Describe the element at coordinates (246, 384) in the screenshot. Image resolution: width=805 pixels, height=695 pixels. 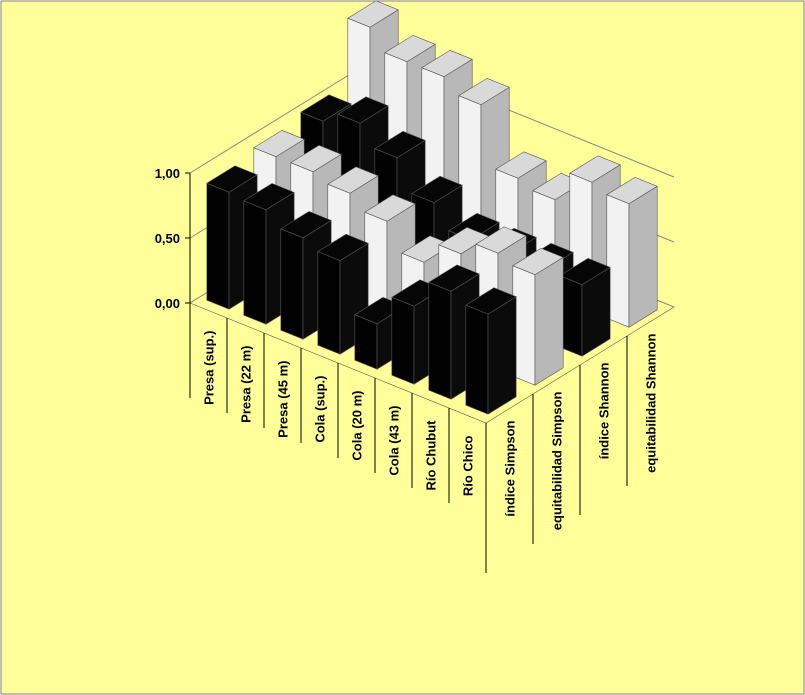
I see `x-tick-label: Presa (22 m)` at that location.